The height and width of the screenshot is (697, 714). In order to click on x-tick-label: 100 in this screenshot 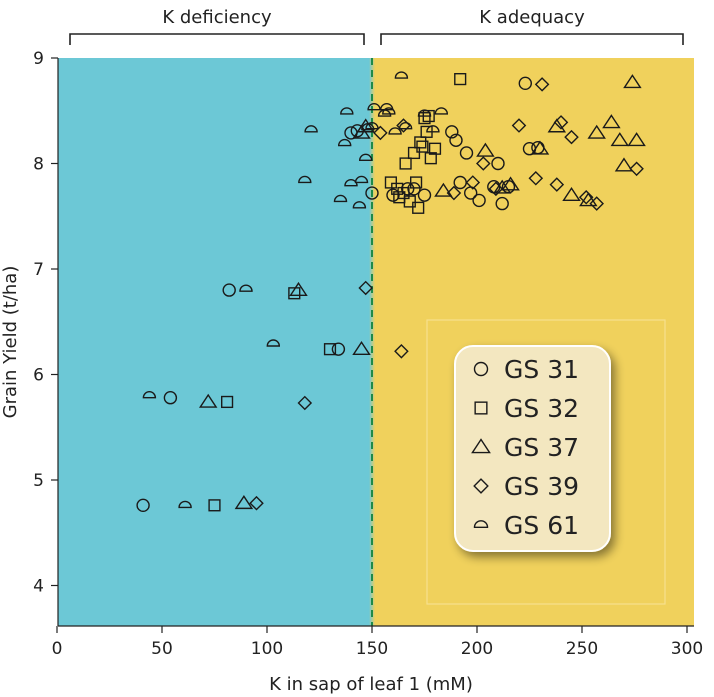, I will do `click(267, 649)`.